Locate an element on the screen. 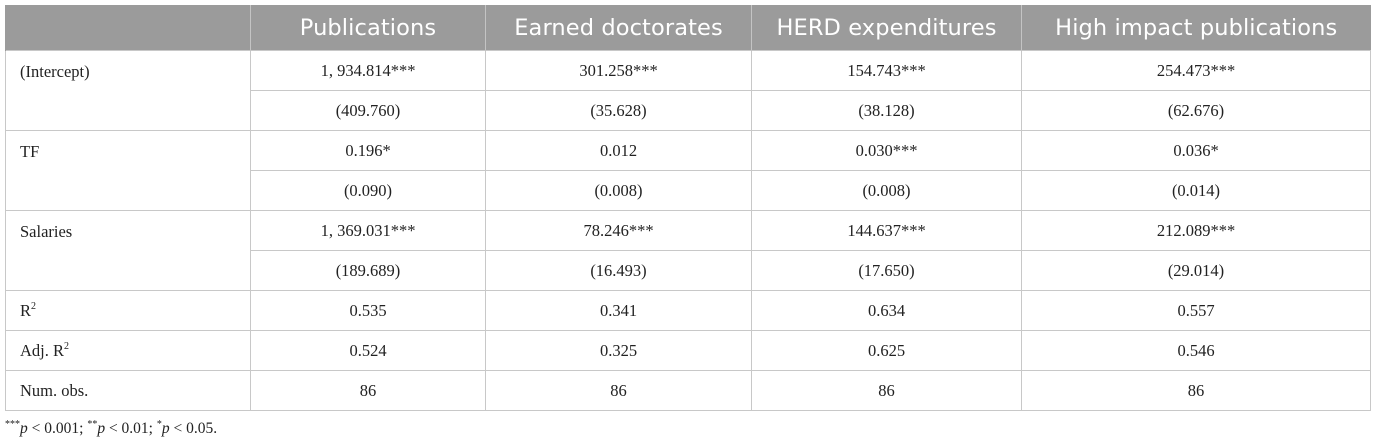 This screenshot has width=1375, height=443. se-cell: (38.128) is located at coordinates (886, 110).